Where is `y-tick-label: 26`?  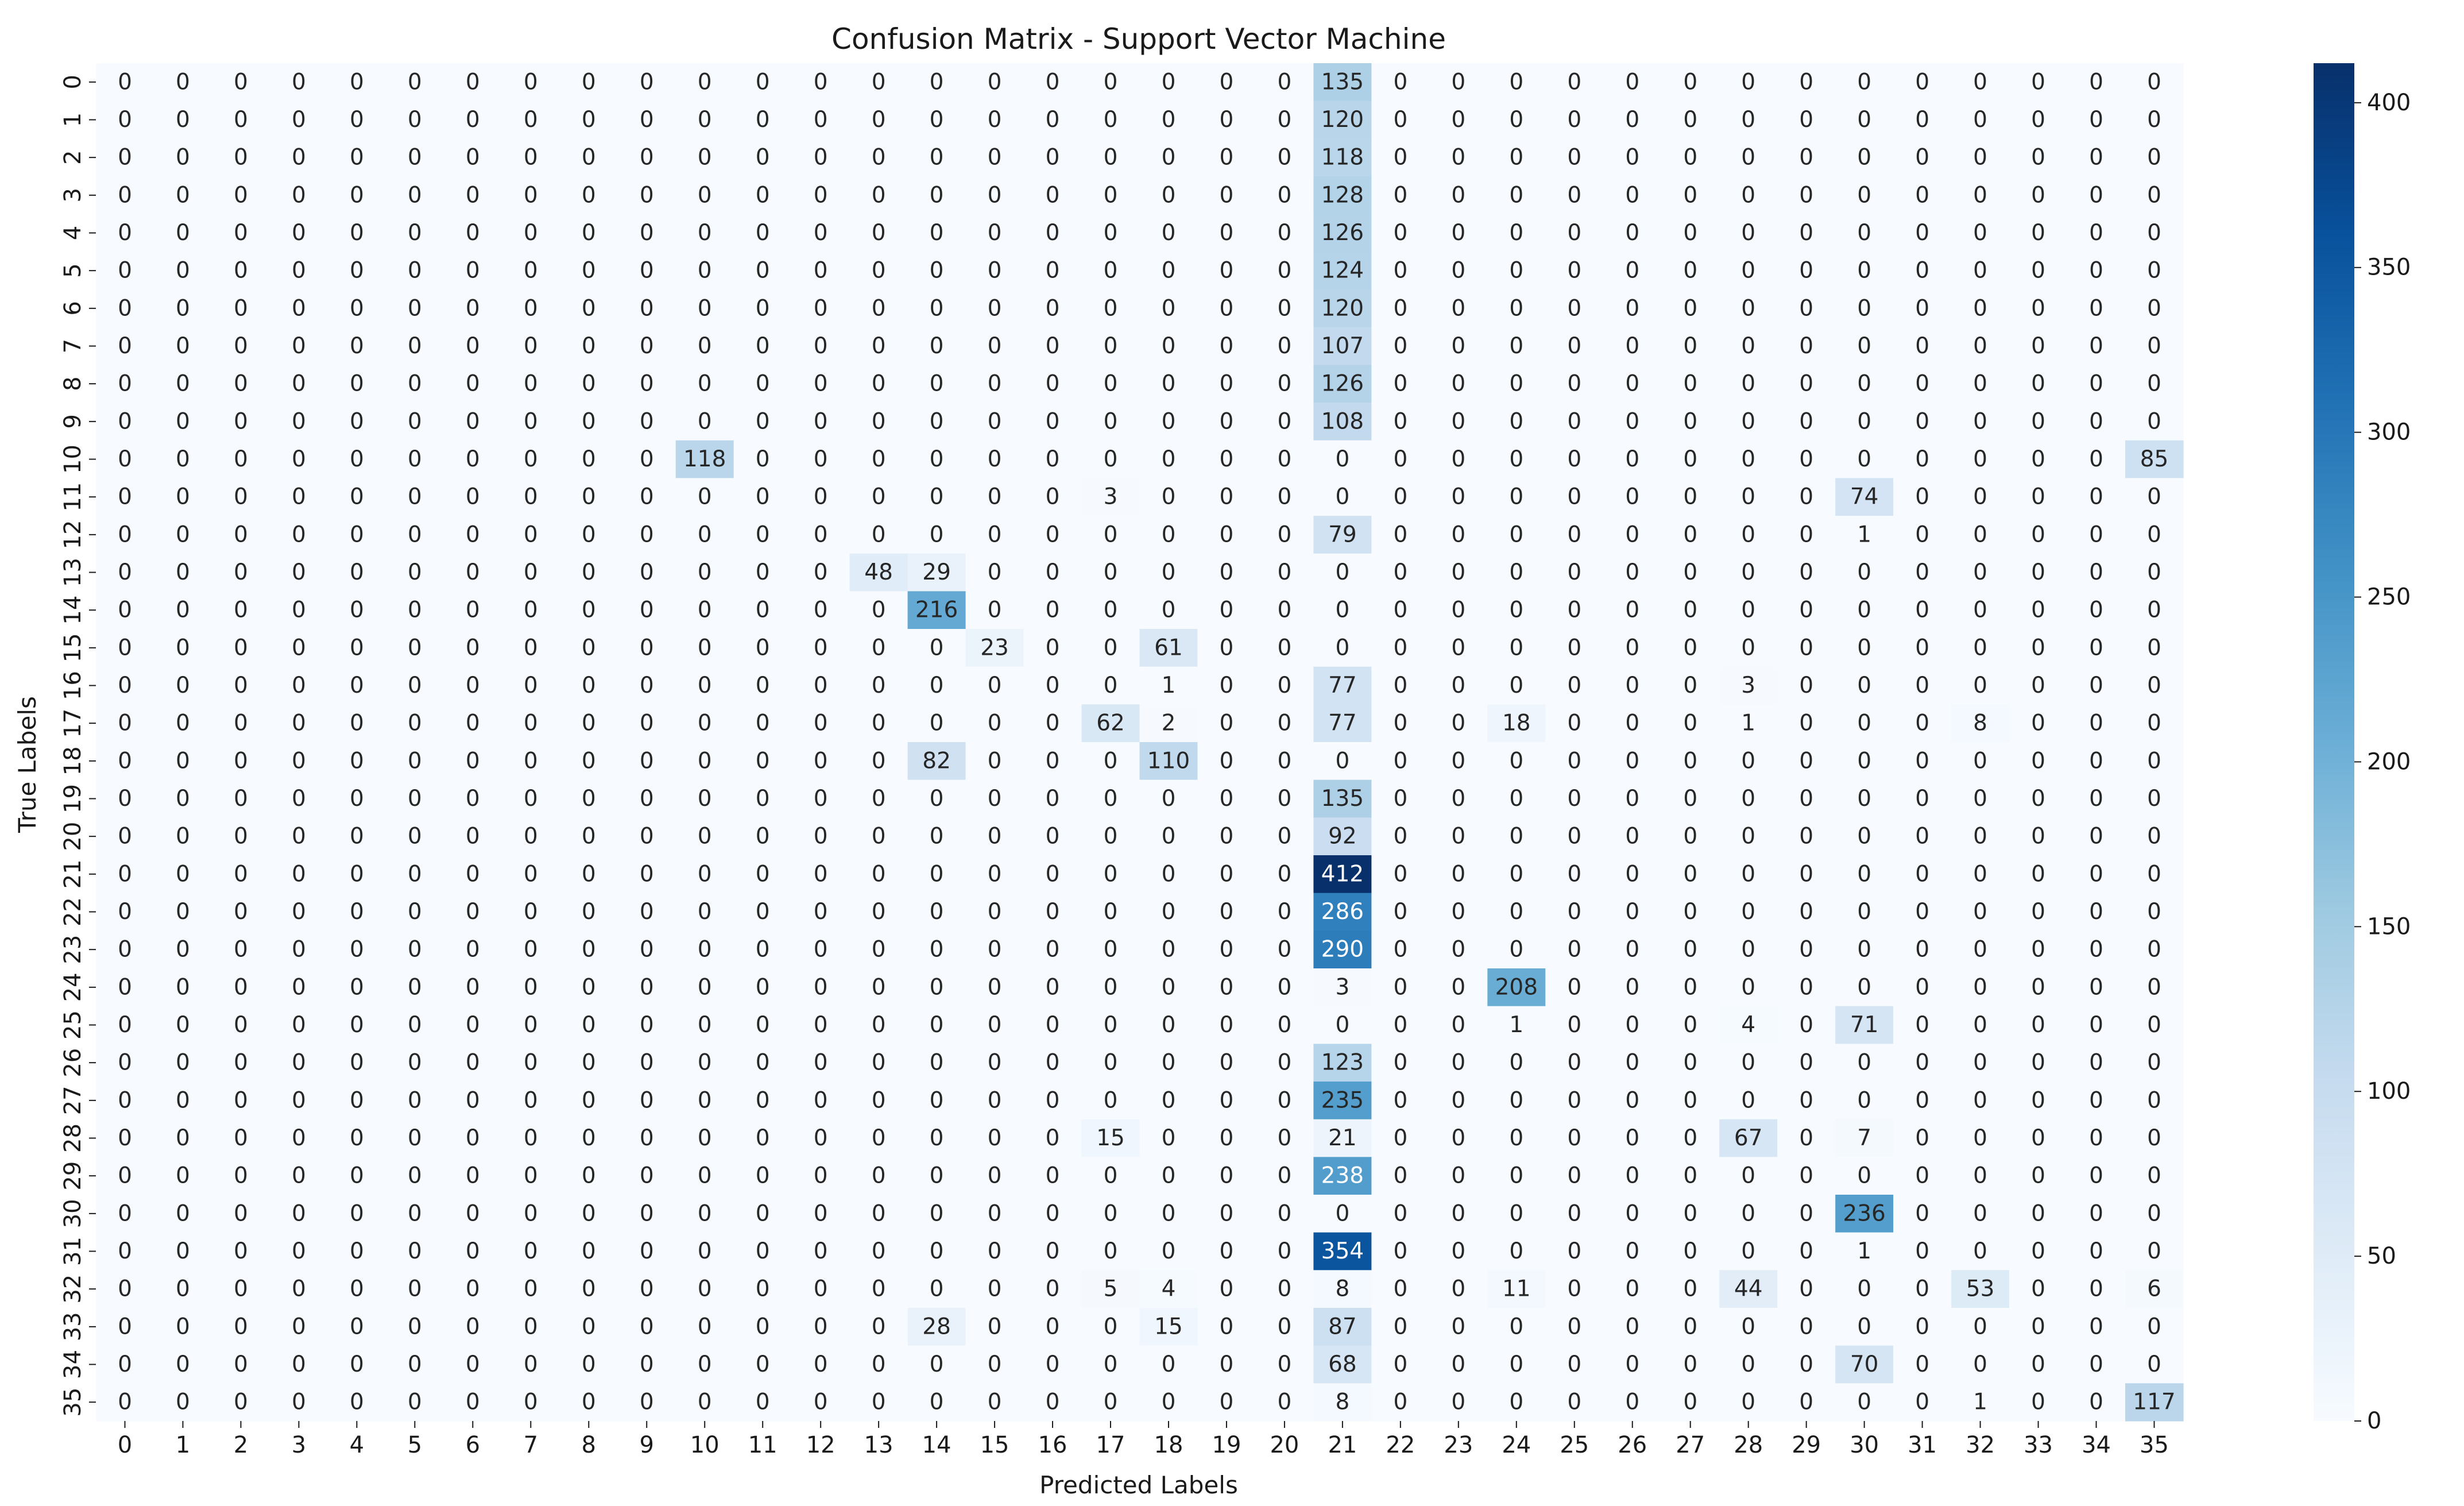 y-tick-label: 26 is located at coordinates (73, 1063).